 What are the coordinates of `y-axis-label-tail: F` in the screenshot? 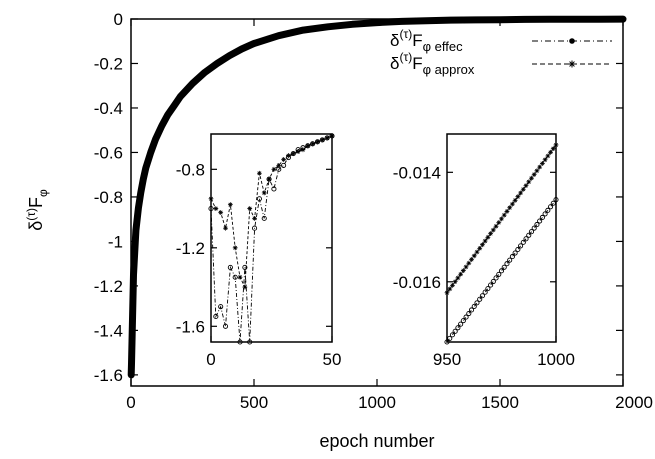 It's located at (36, 202).